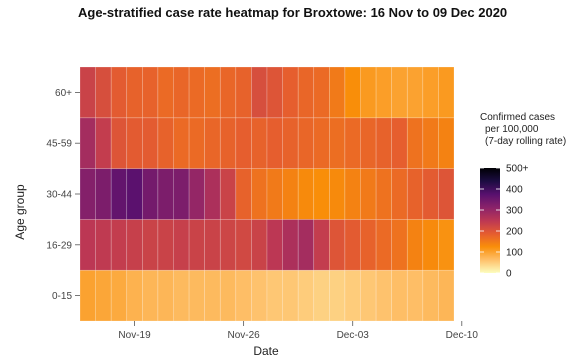 The image size is (587, 362). What do you see at coordinates (266, 351) in the screenshot?
I see `x-axis-title: Date` at bounding box center [266, 351].